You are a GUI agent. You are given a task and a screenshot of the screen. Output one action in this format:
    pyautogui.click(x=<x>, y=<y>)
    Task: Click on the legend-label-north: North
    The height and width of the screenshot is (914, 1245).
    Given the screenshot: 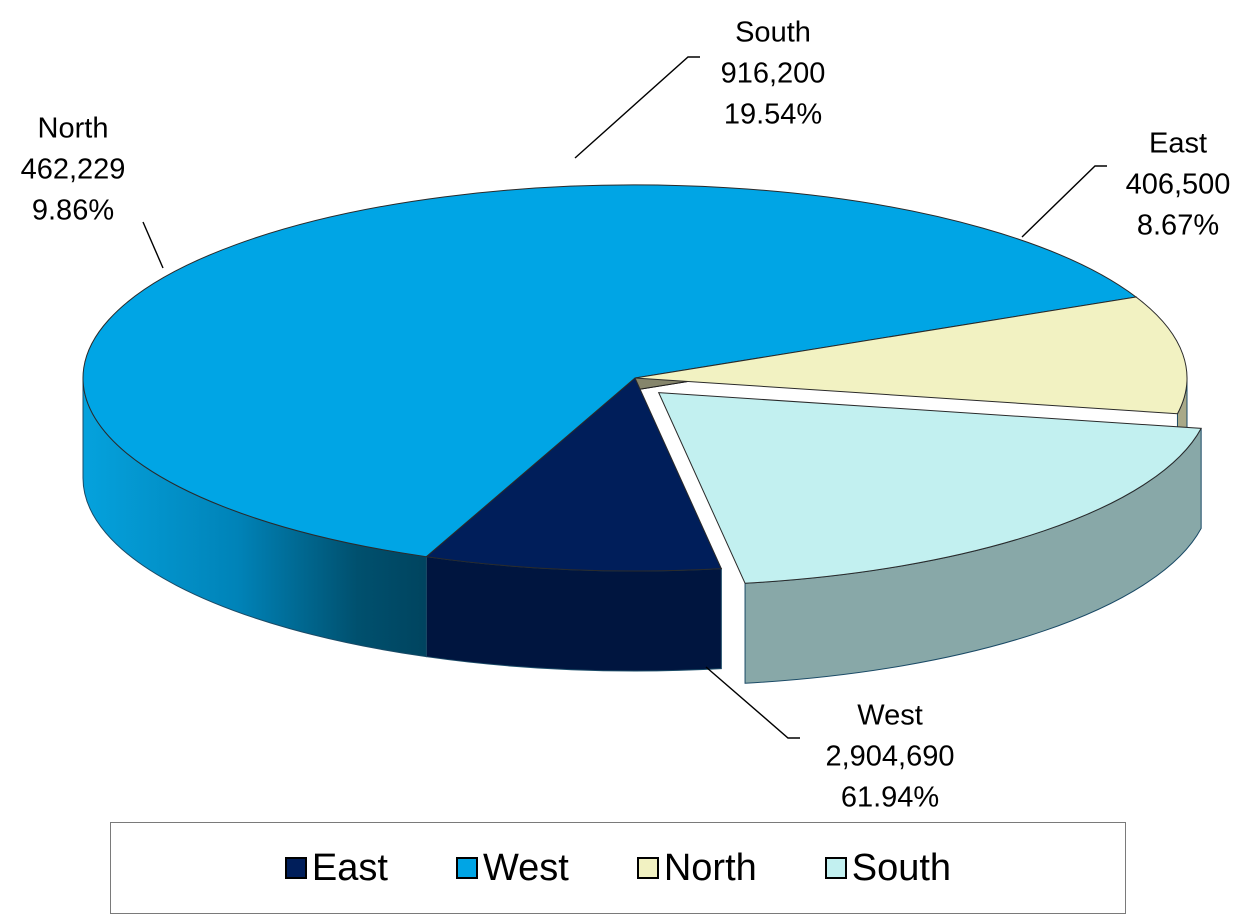 What is the action you would take?
    pyautogui.click(x=710, y=868)
    